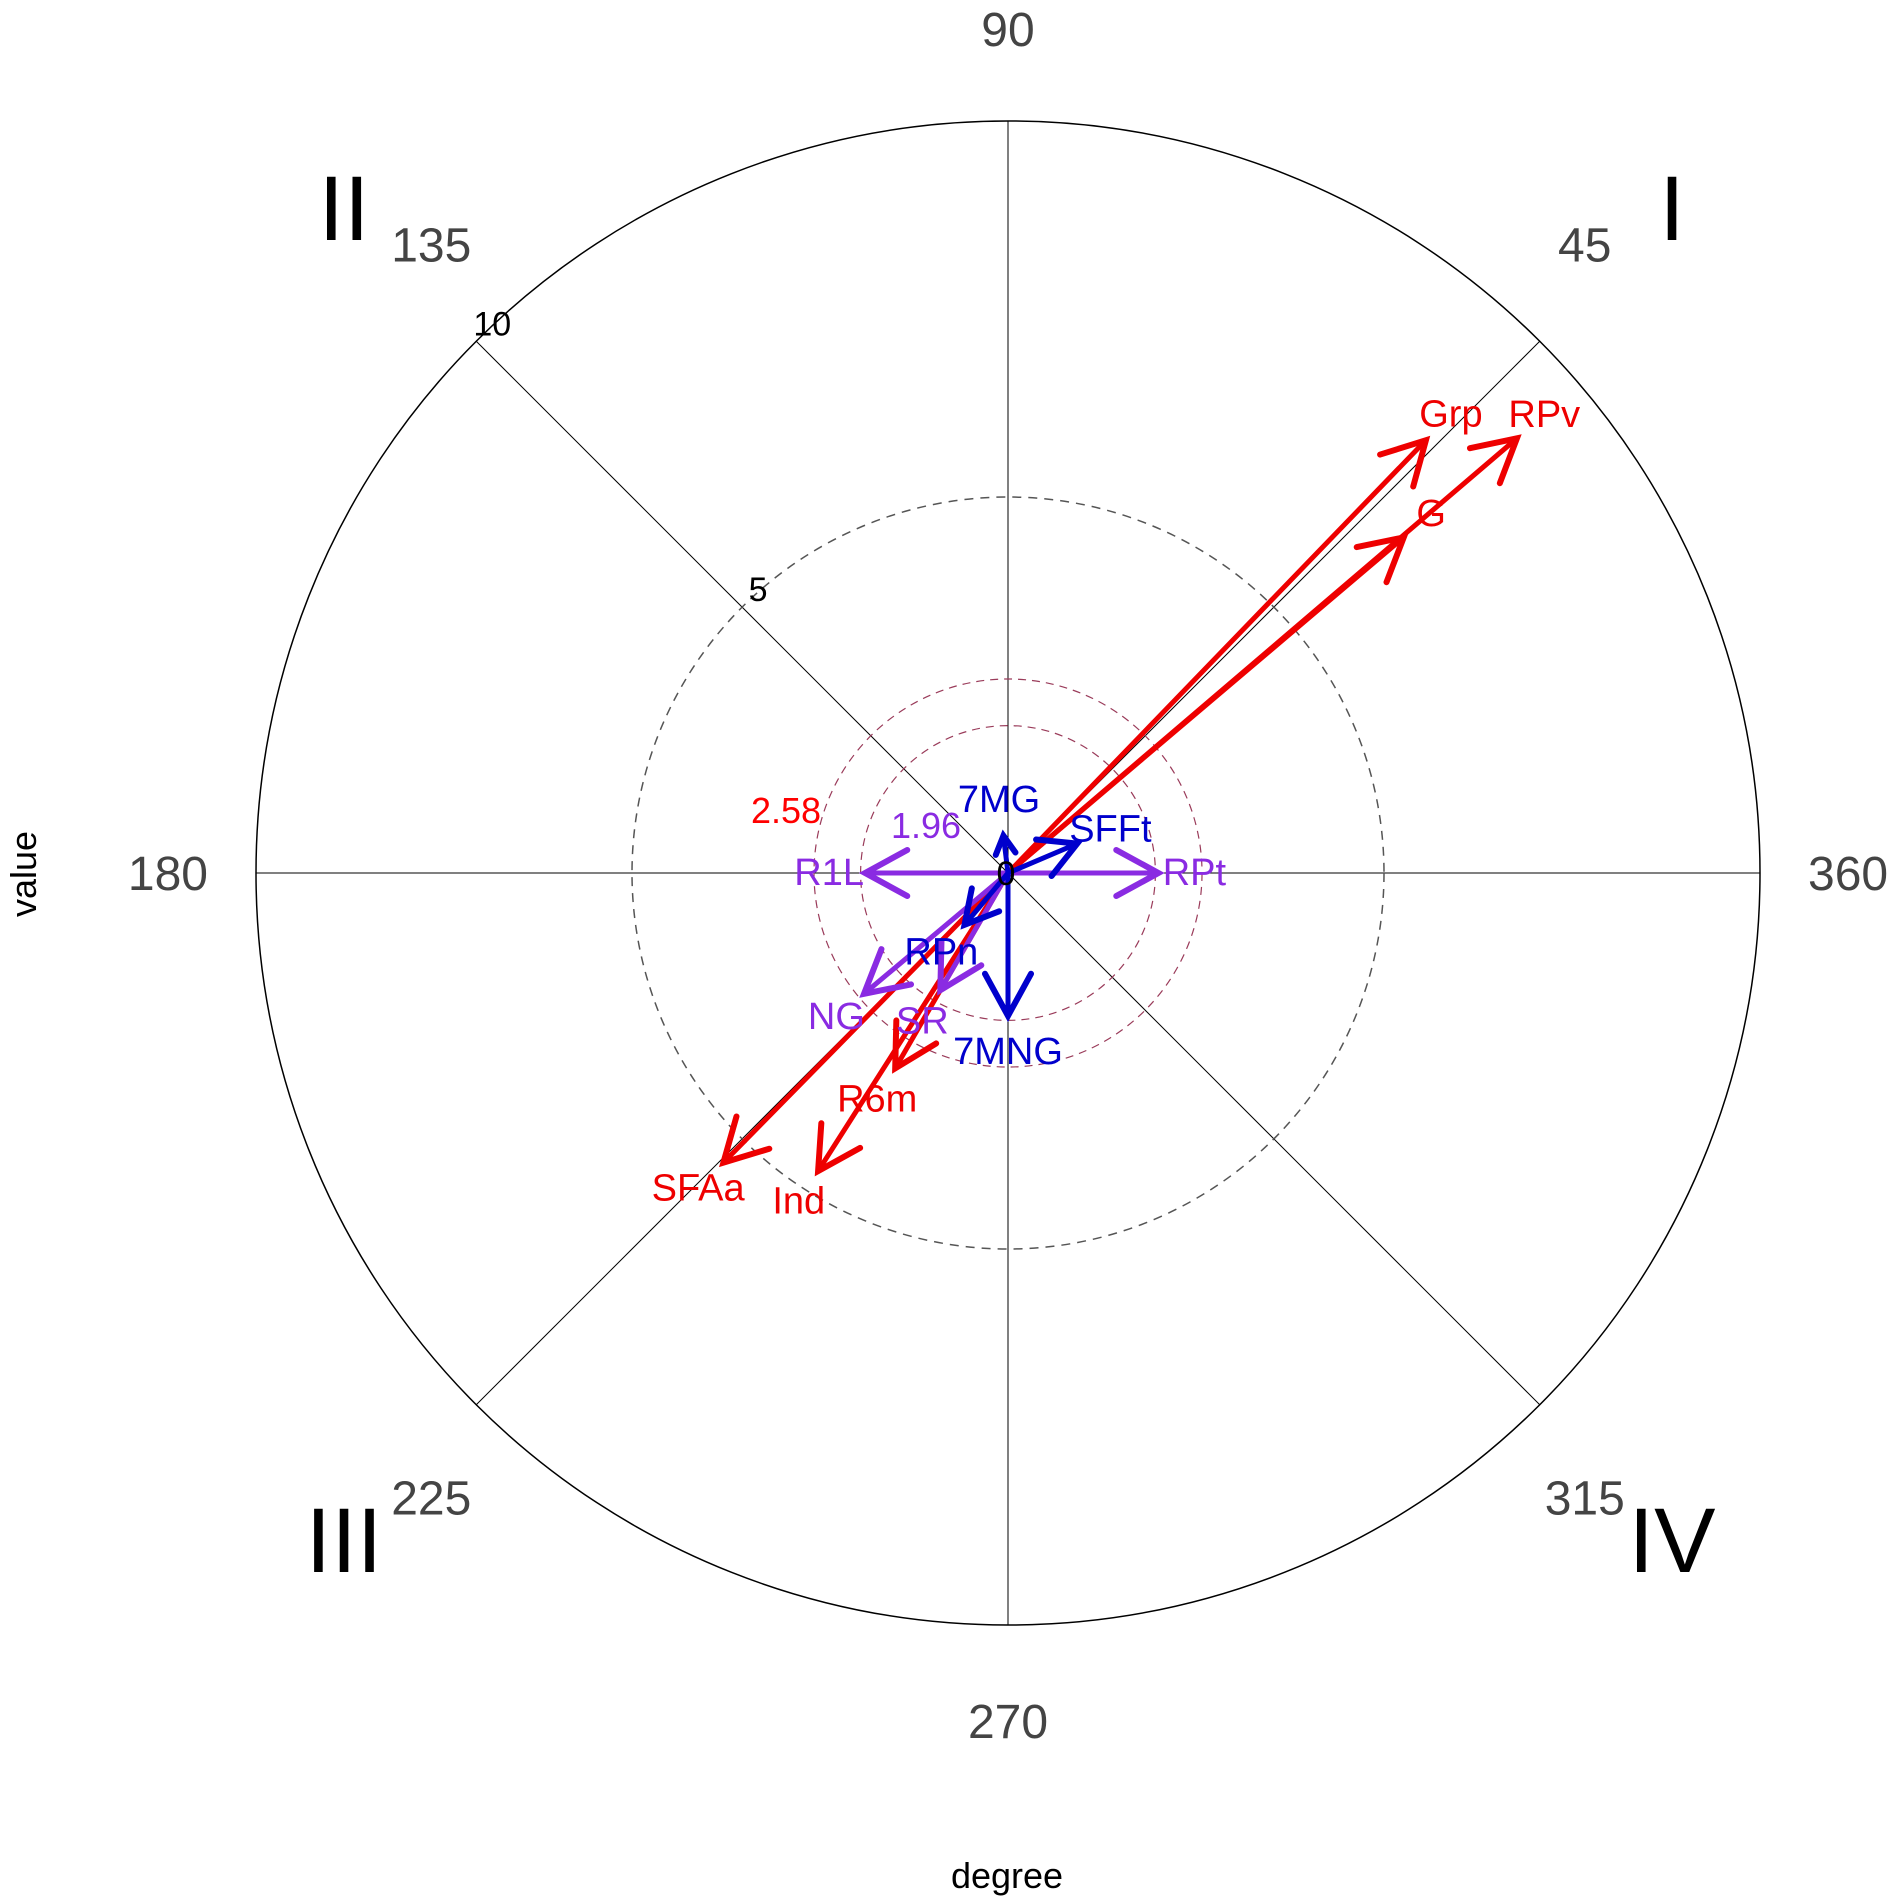  I want to click on vector-7MG: 7MG, so click(999, 827).